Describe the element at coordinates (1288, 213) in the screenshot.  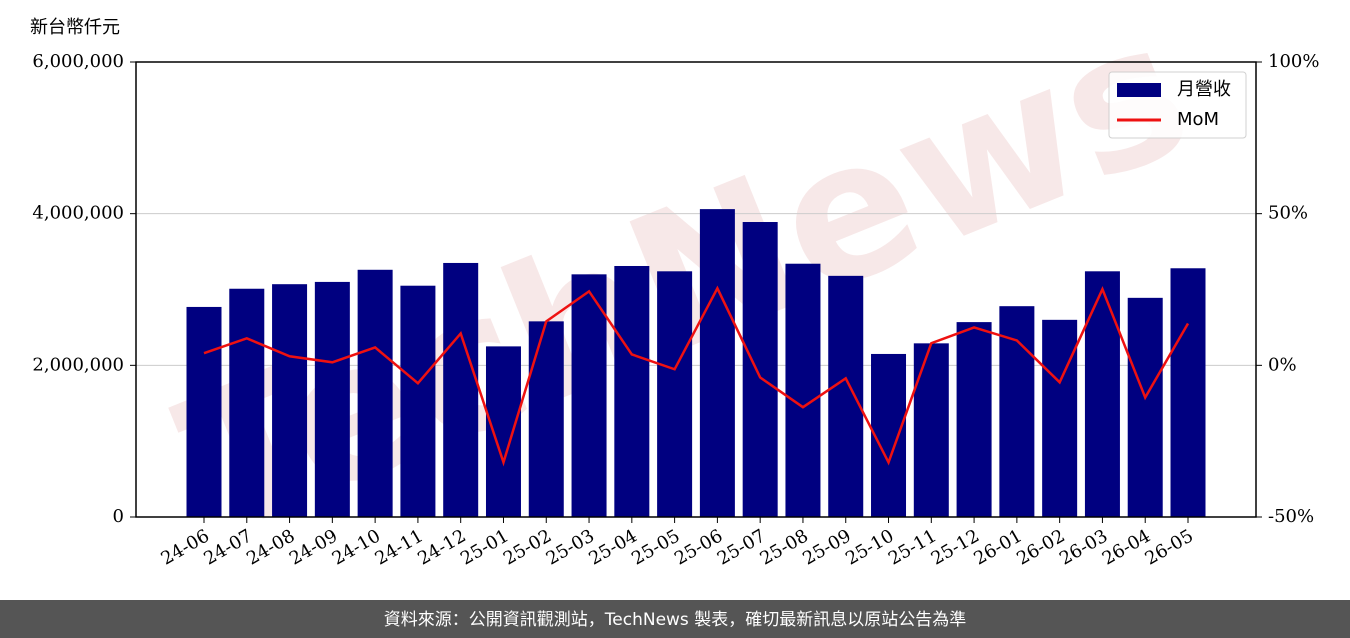
I see `y2-tick-label: 50%` at that location.